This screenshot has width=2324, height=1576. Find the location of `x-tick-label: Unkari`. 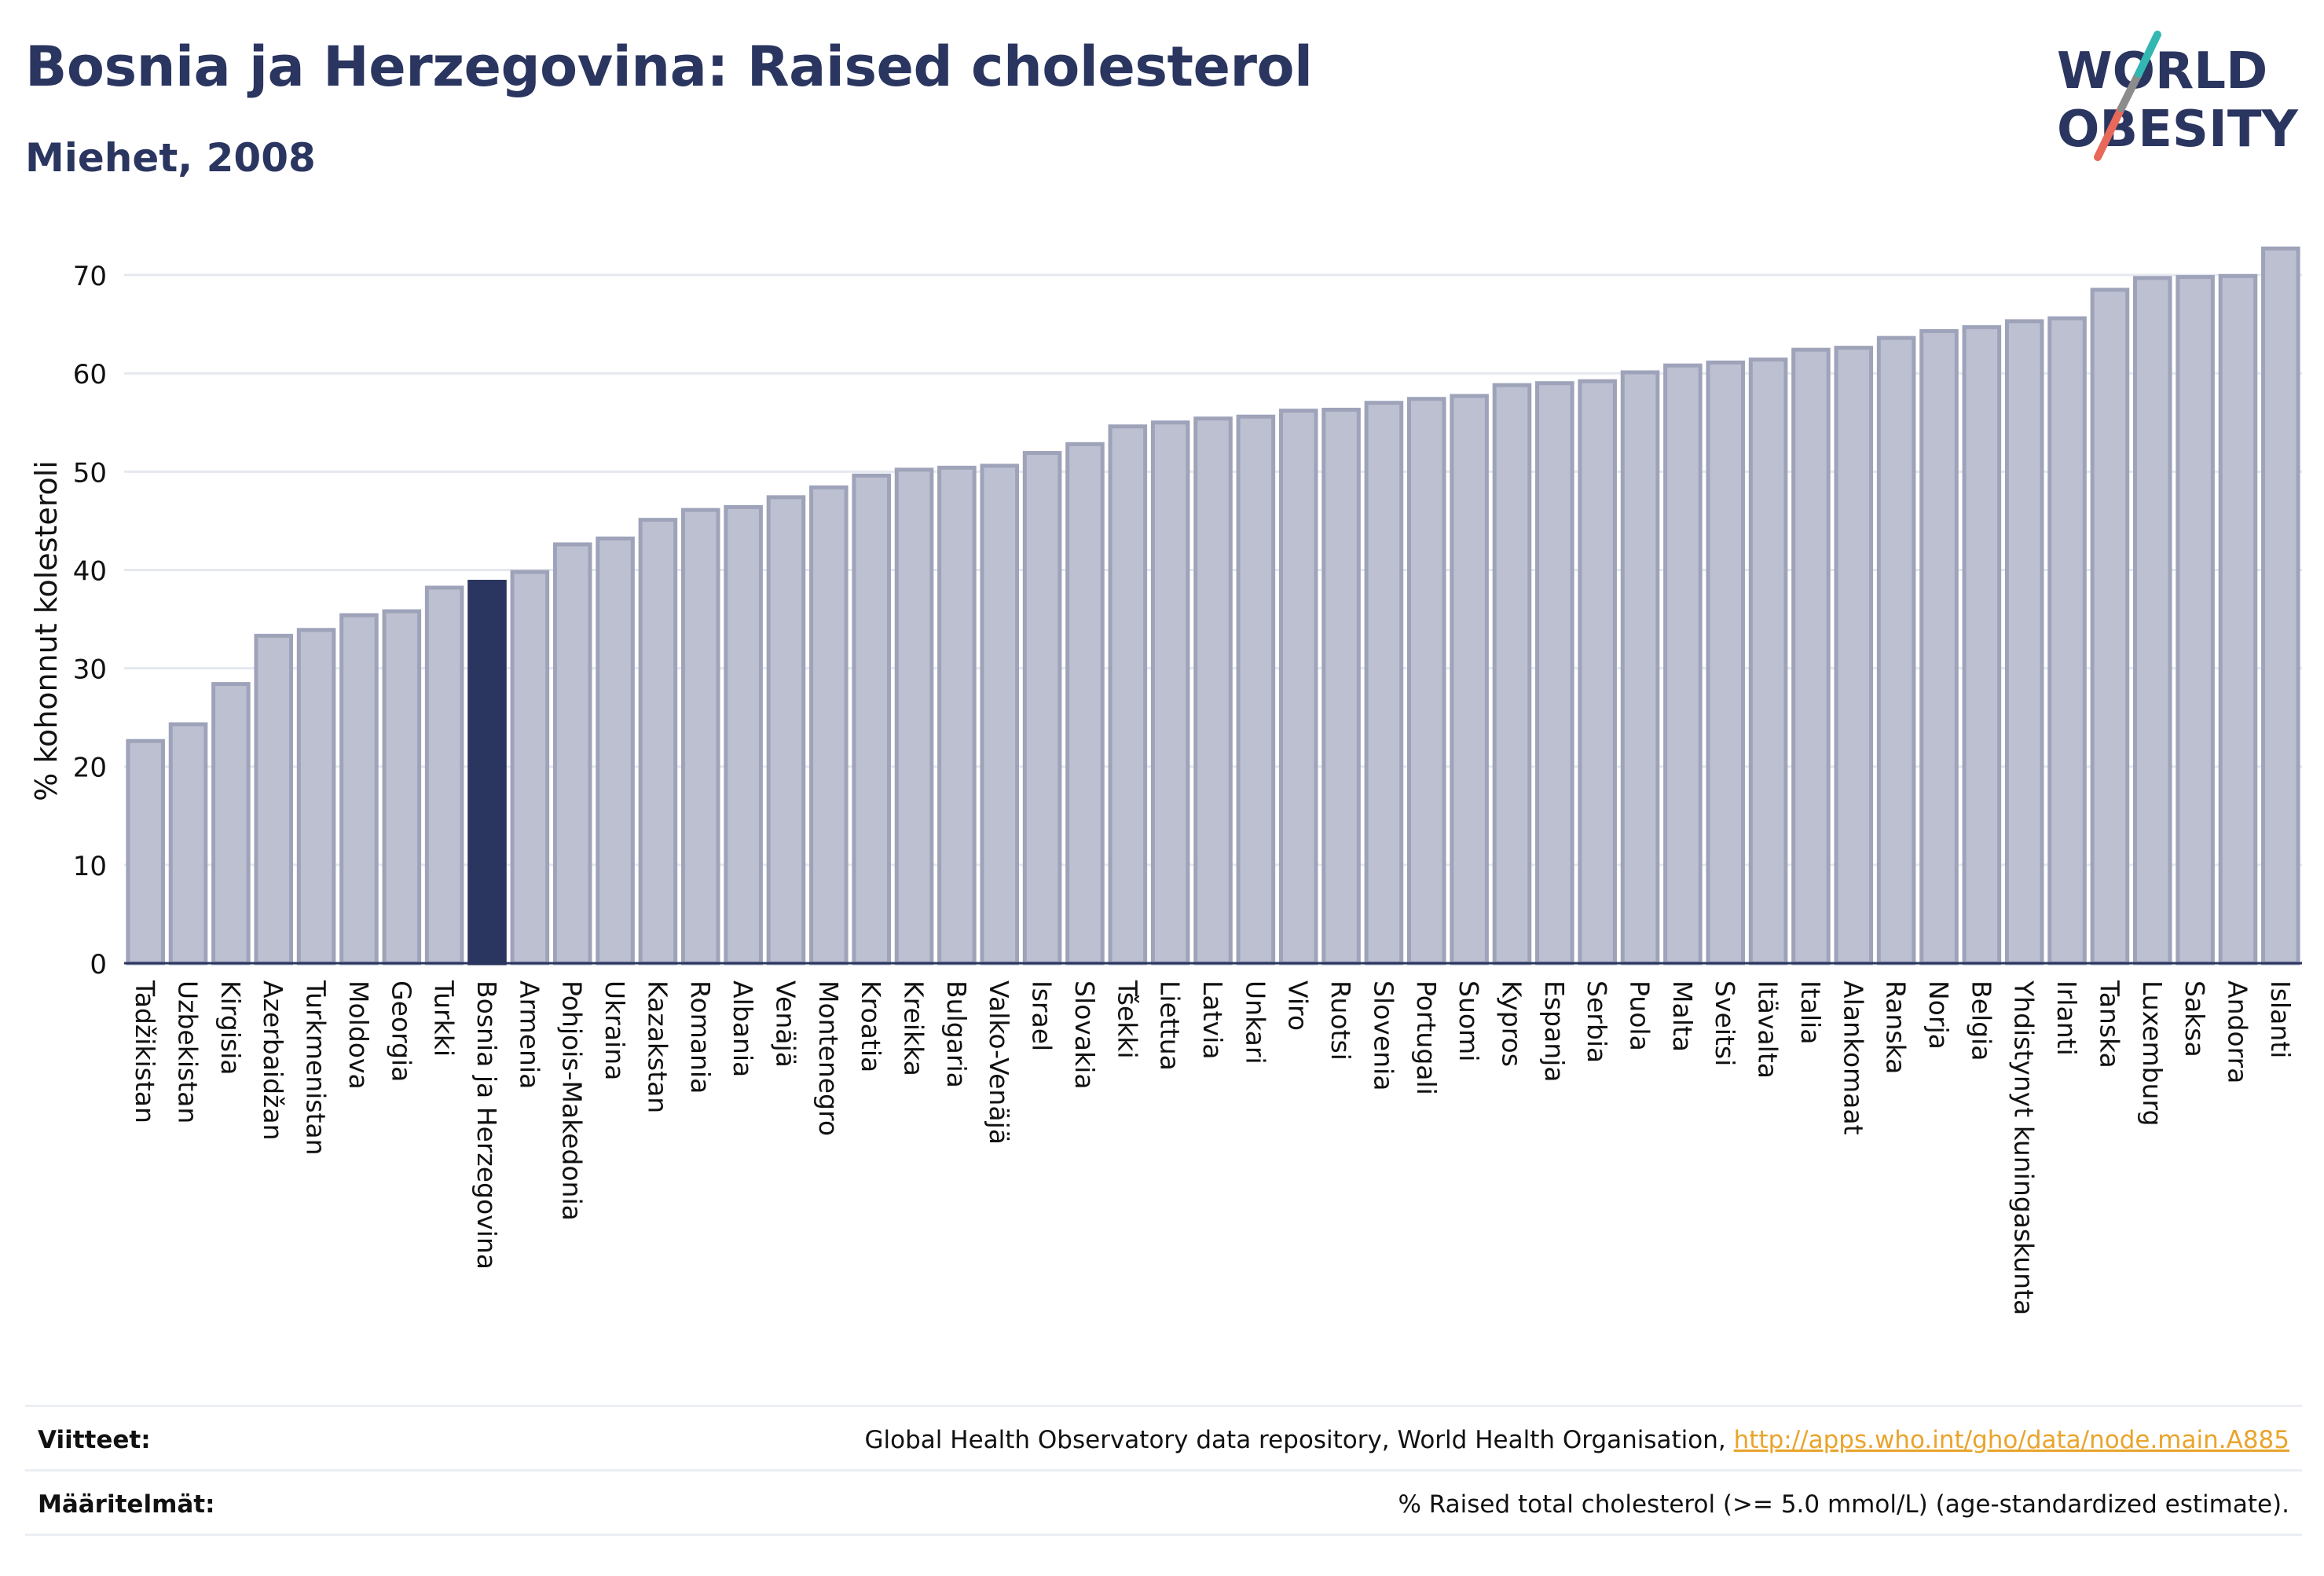

x-tick-label: Unkari is located at coordinates (1255, 1022).